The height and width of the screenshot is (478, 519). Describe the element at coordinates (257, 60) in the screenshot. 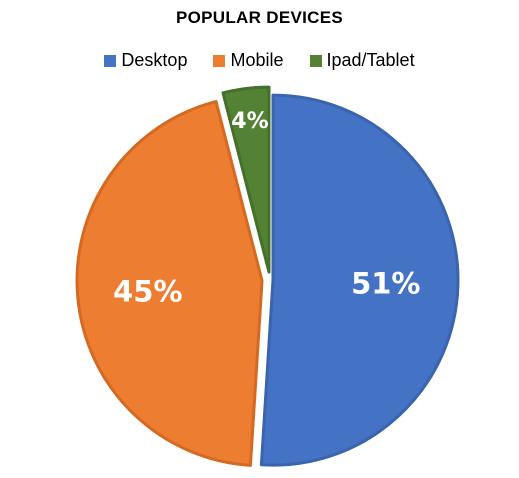

I see `legend-label-mobile: Mobile` at that location.